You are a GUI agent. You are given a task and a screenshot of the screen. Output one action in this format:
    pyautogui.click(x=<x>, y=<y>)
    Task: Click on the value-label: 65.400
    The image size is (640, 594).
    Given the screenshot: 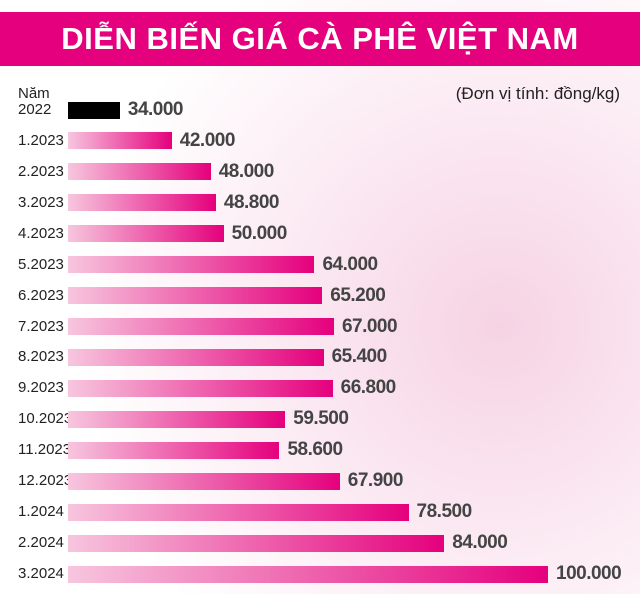 What is the action you would take?
    pyautogui.click(x=359, y=357)
    